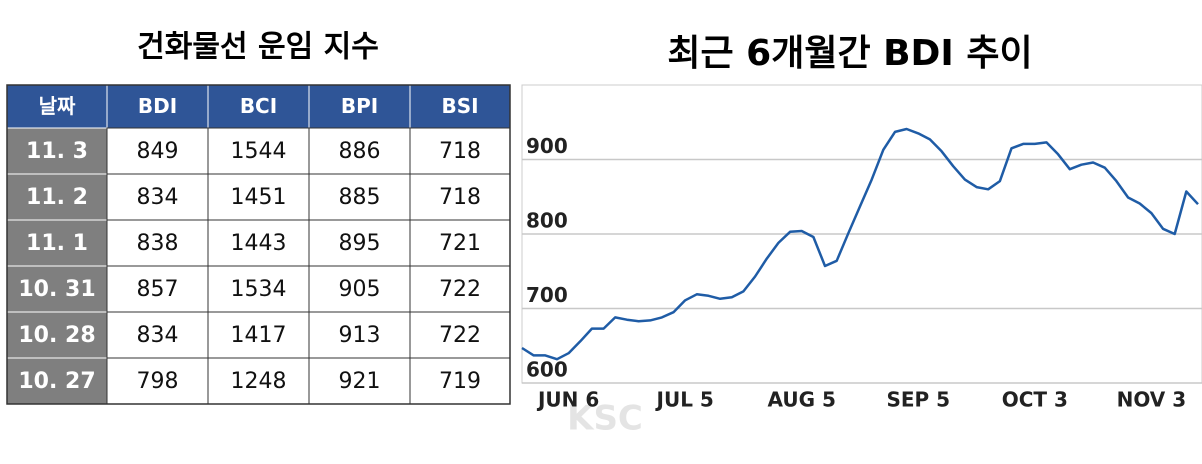  Describe the element at coordinates (547, 370) in the screenshot. I see `y-tick-label: 600` at that location.